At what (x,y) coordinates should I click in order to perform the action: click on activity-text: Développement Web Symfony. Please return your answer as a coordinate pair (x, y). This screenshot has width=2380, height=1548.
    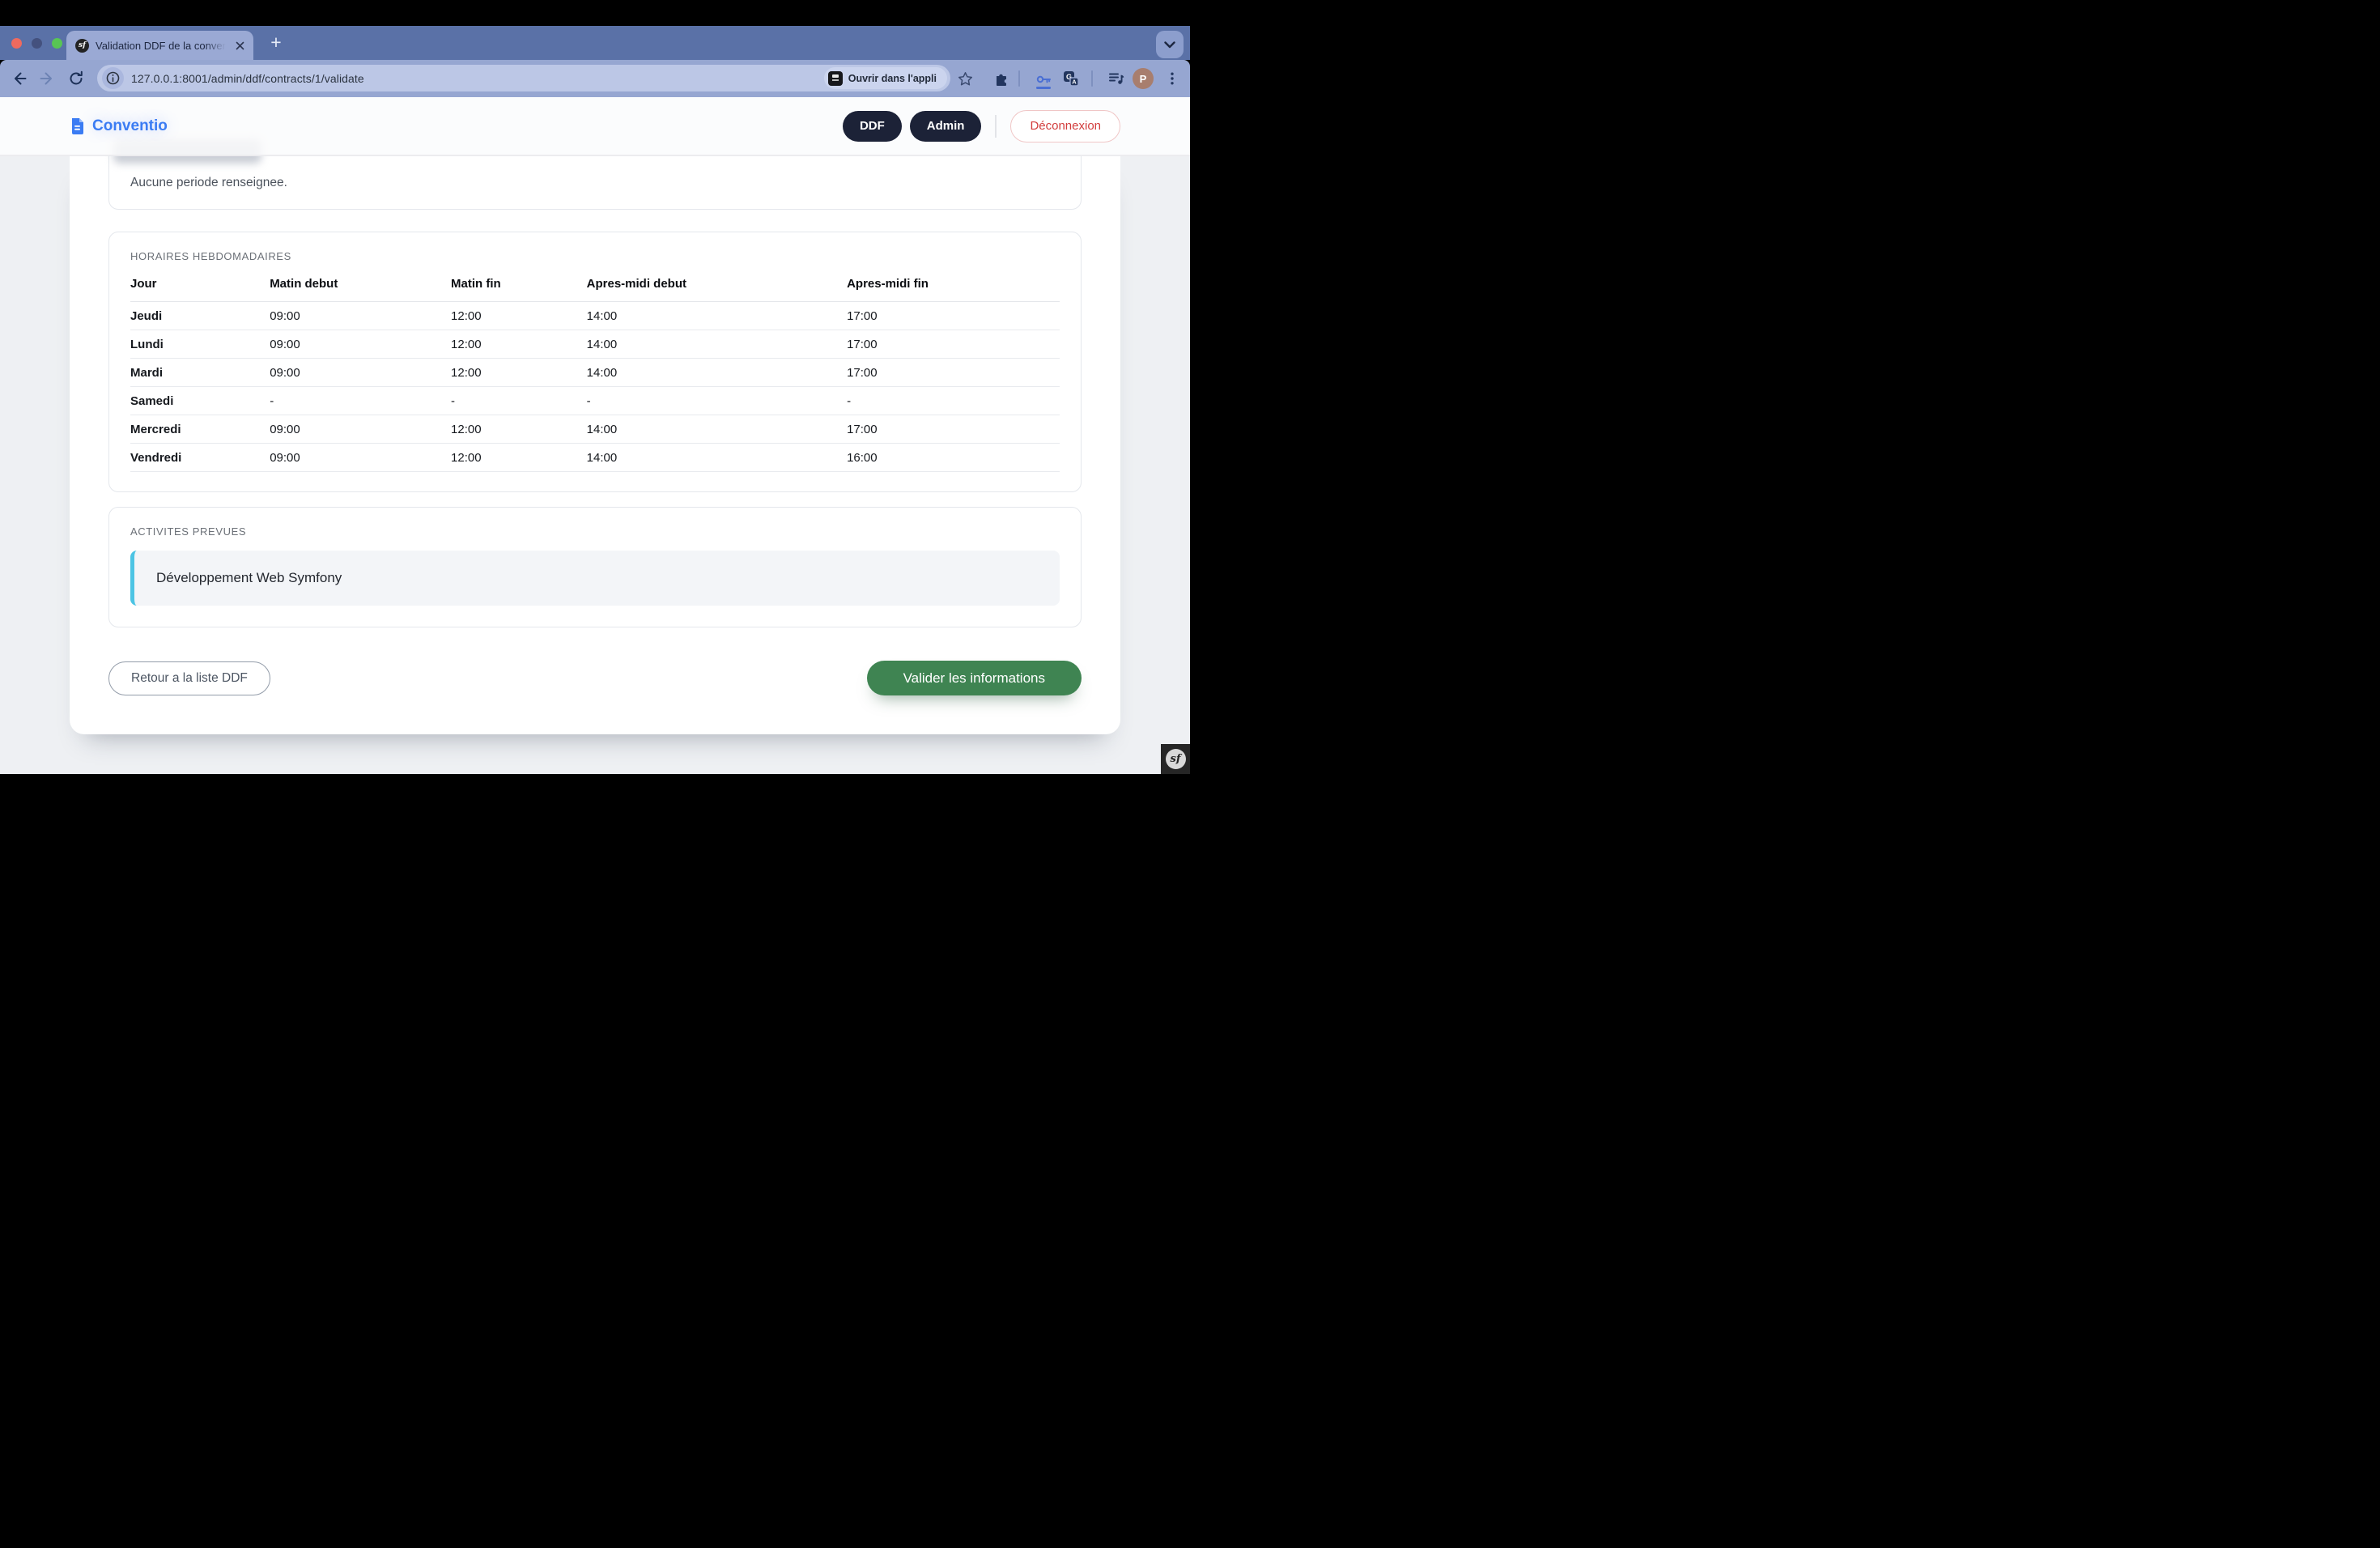
    Looking at the image, I should click on (249, 578).